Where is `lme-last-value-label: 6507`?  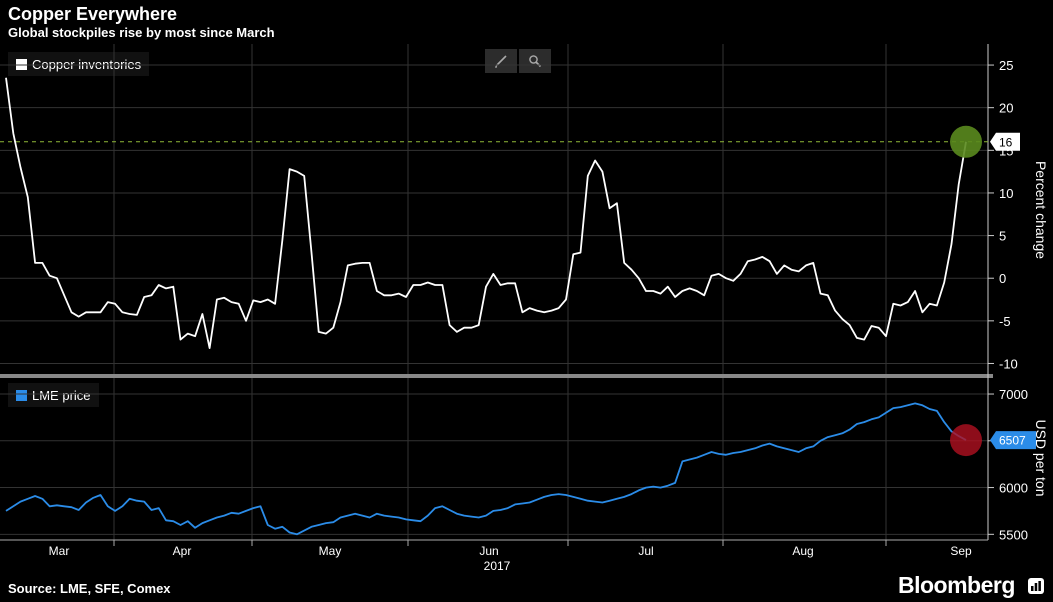 lme-last-value-label: 6507 is located at coordinates (1012, 441).